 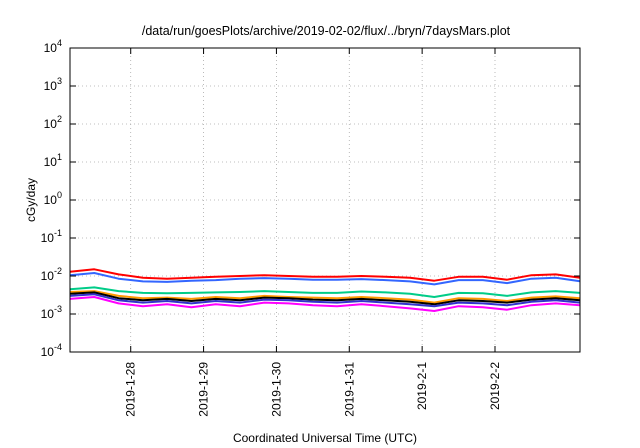 I want to click on x-tick-label: 2019-1-29, so click(x=204, y=389).